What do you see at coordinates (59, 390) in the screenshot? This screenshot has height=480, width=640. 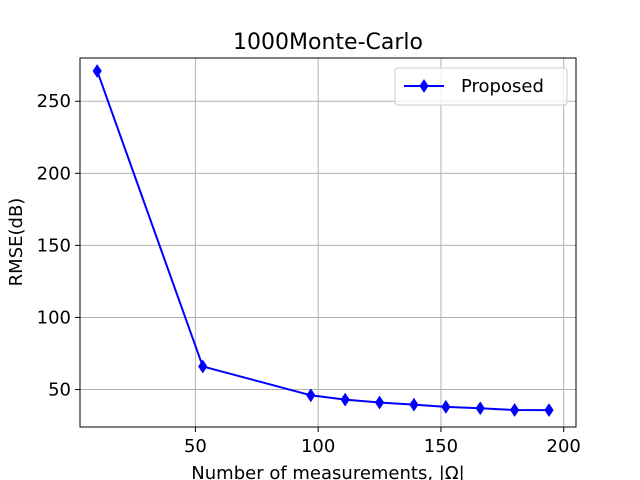 I see `y-tick-label: 50` at bounding box center [59, 390].